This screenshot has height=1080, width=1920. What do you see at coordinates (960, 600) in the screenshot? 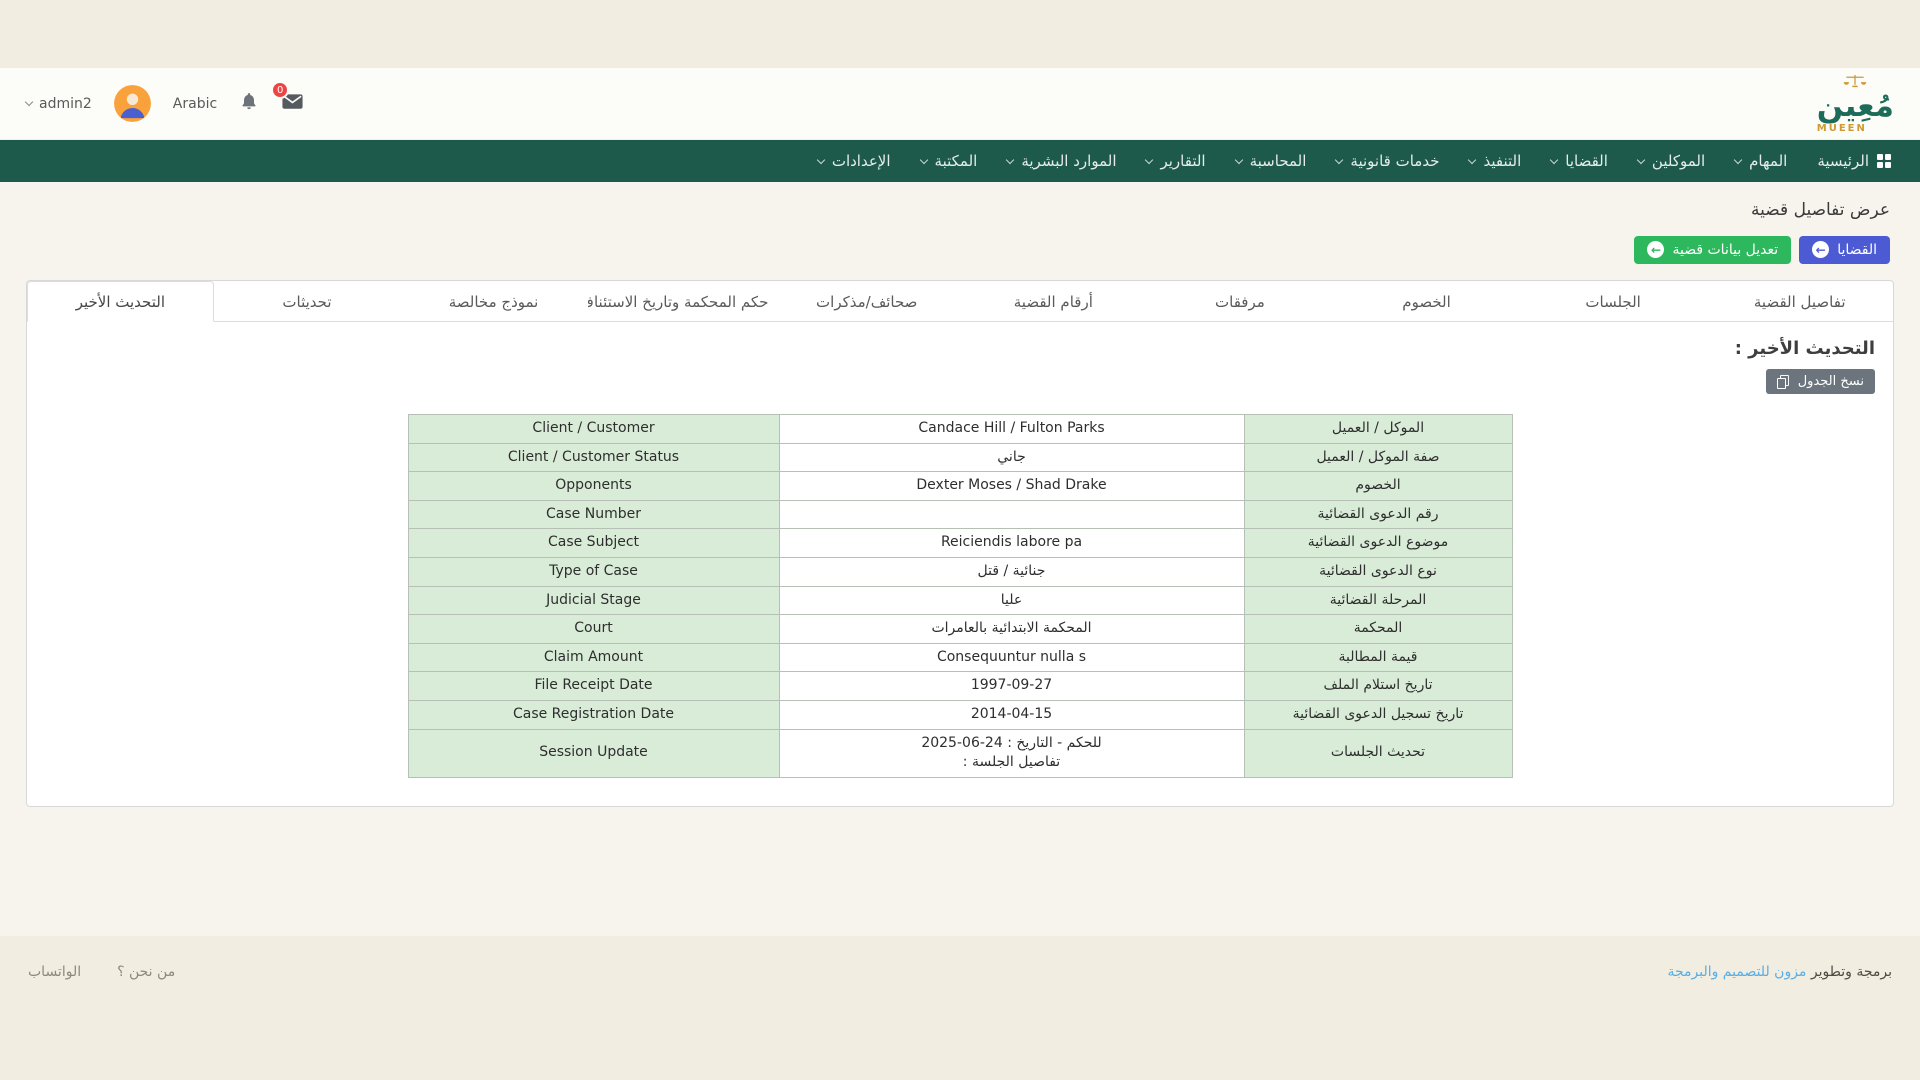
I see `table-row: المرحلة القضائية عليا Judicial Stage` at bounding box center [960, 600].